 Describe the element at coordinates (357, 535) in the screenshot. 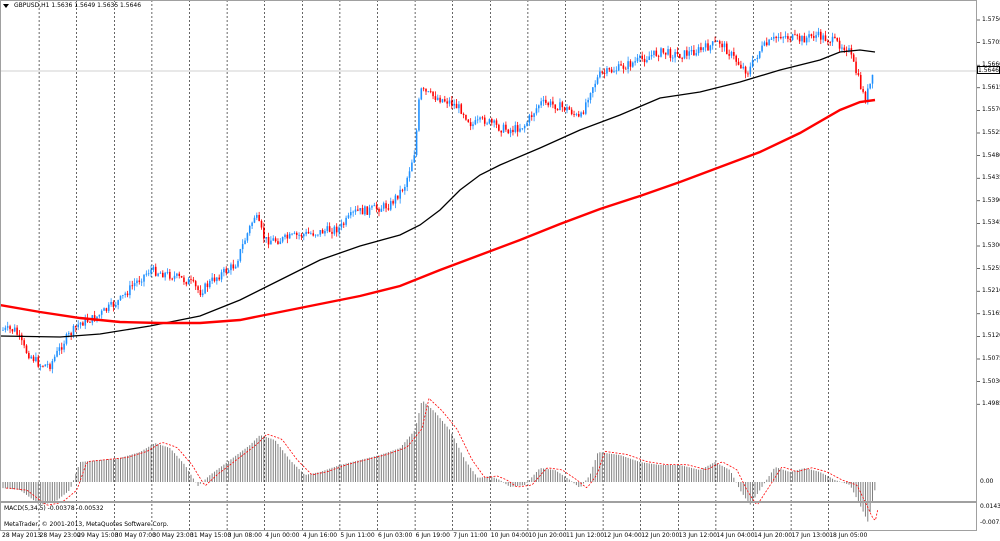

I see `time-tick-label: 5 Jun 11:00` at that location.